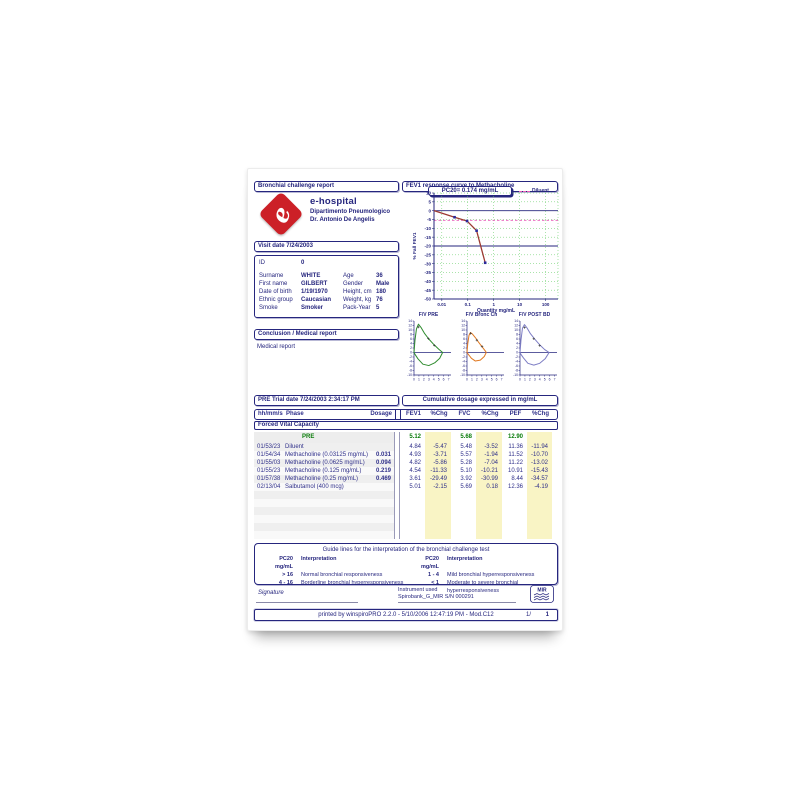 This screenshot has width=800, height=800. I want to click on cell-phase: Salbutamol (400 mcg), so click(325, 487).